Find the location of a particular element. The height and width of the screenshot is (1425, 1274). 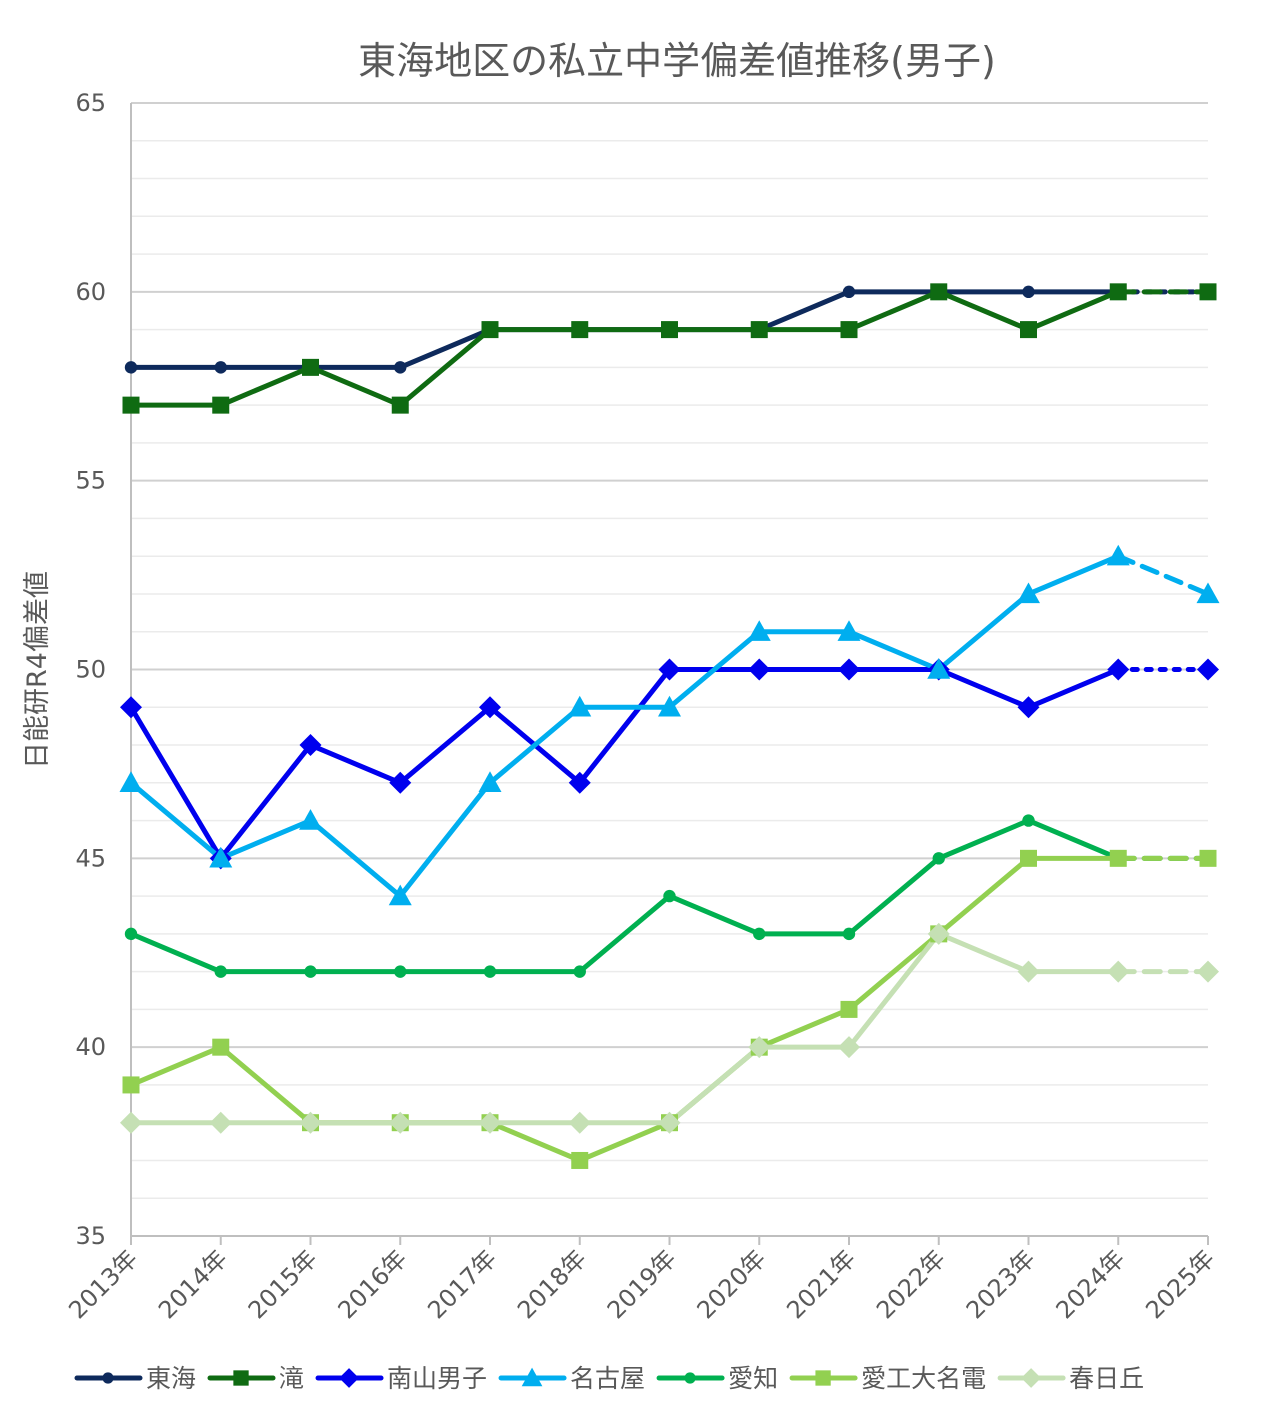

legend-label-0: 東海 is located at coordinates (171, 1378).